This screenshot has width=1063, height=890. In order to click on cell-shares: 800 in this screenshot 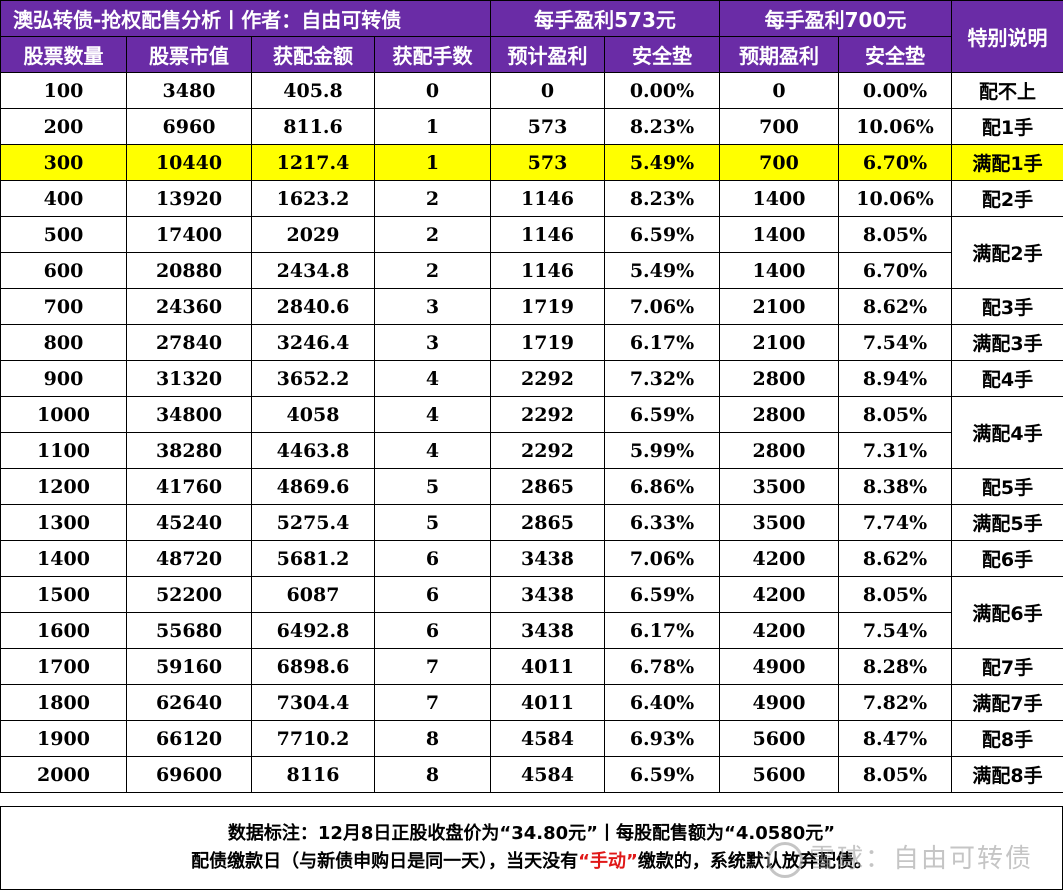, I will do `click(63, 342)`.